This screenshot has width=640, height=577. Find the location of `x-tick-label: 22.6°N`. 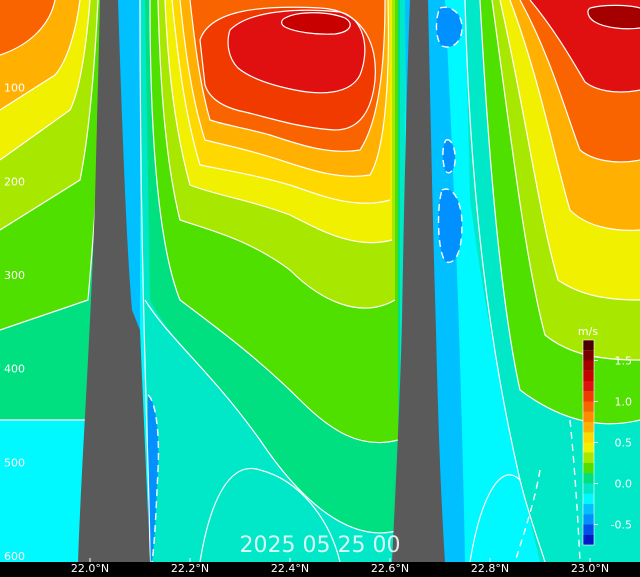

x-tick-label: 22.6°N is located at coordinates (390, 568).